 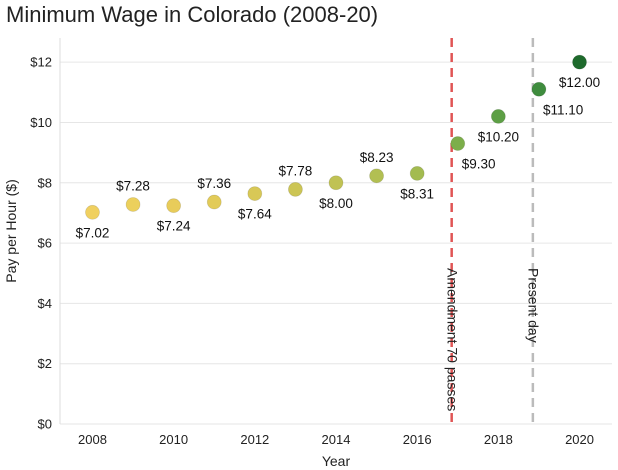 What do you see at coordinates (579, 439) in the screenshot?
I see `x-tick-label: 2020` at bounding box center [579, 439].